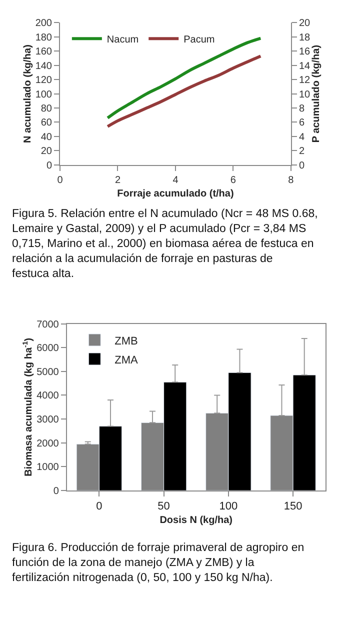 Image resolution: width=348 pixels, height=628 pixels. I want to click on y2-tick-label: 6, so click(301, 123).